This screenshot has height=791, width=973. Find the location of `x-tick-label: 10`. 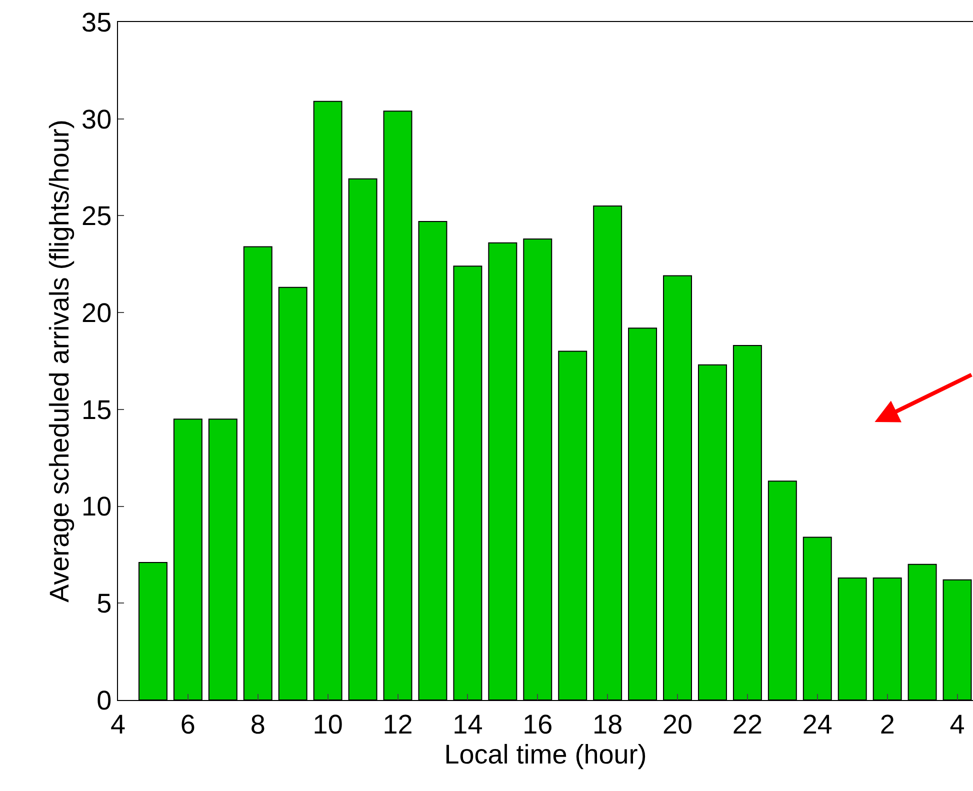

x-tick-label: 10 is located at coordinates (327, 724).